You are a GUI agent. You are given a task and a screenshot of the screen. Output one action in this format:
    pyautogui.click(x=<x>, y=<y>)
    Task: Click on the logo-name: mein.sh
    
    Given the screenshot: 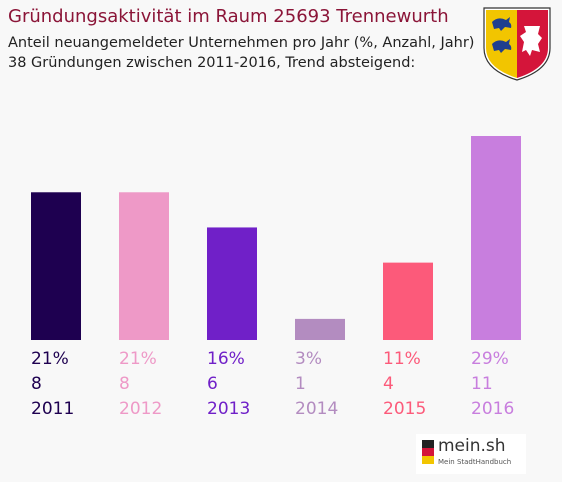 What is the action you would take?
    pyautogui.click(x=472, y=446)
    